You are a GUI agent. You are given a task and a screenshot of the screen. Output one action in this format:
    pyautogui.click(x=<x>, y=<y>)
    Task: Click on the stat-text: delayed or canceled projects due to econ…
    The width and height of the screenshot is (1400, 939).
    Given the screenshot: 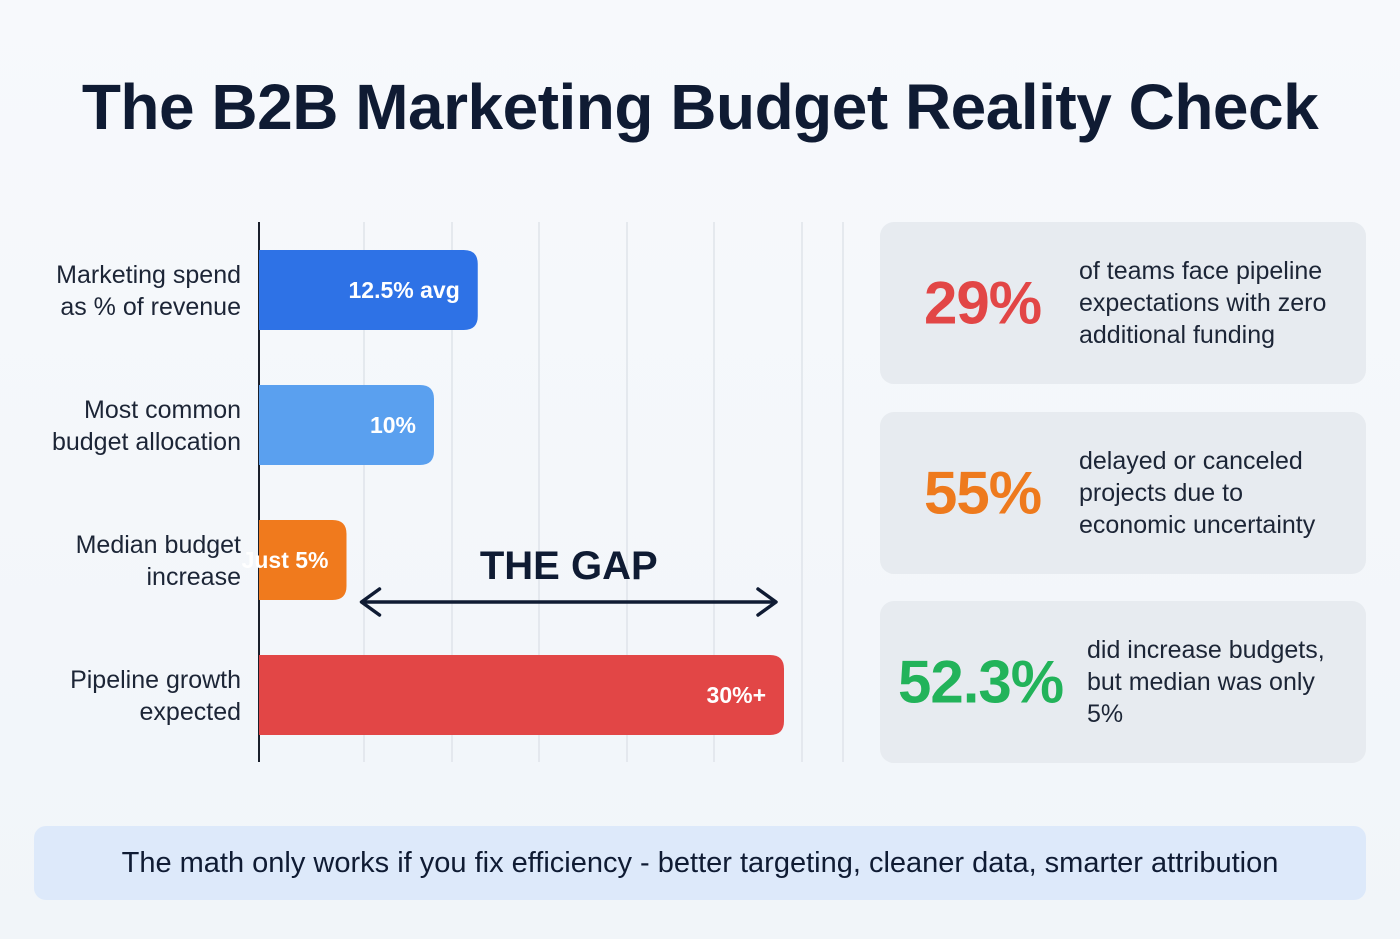 What is the action you would take?
    pyautogui.click(x=1197, y=493)
    